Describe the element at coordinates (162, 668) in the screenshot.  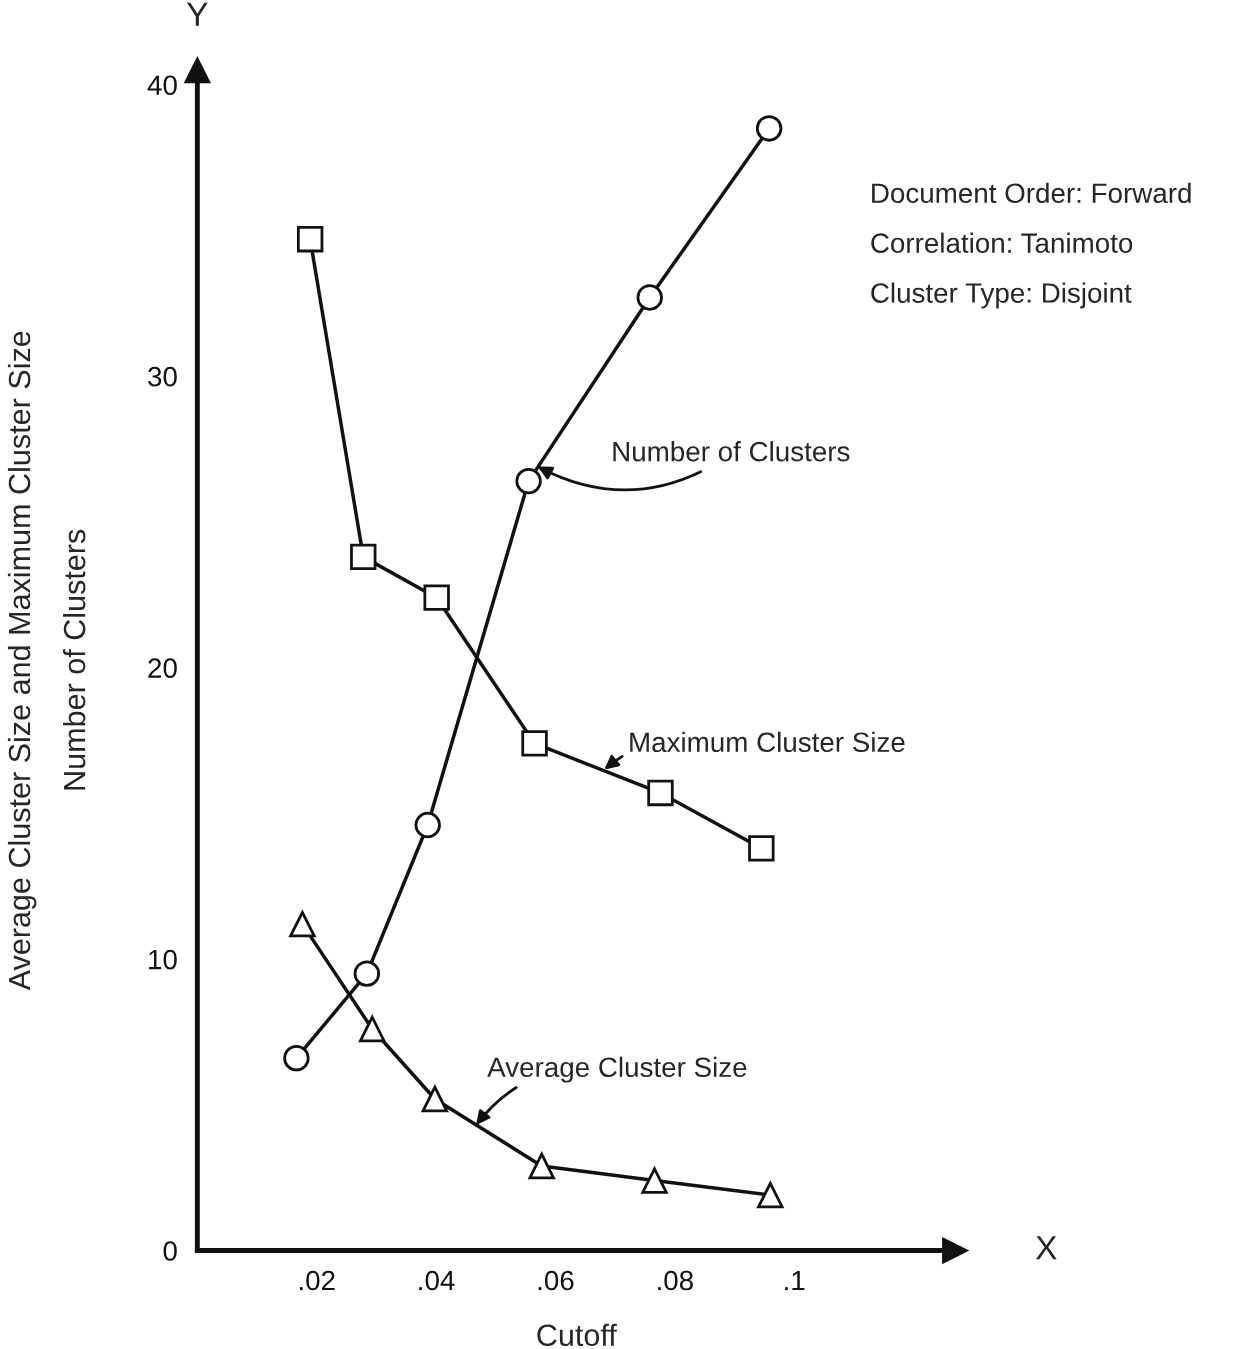
I see `y-tick-label: 20` at that location.